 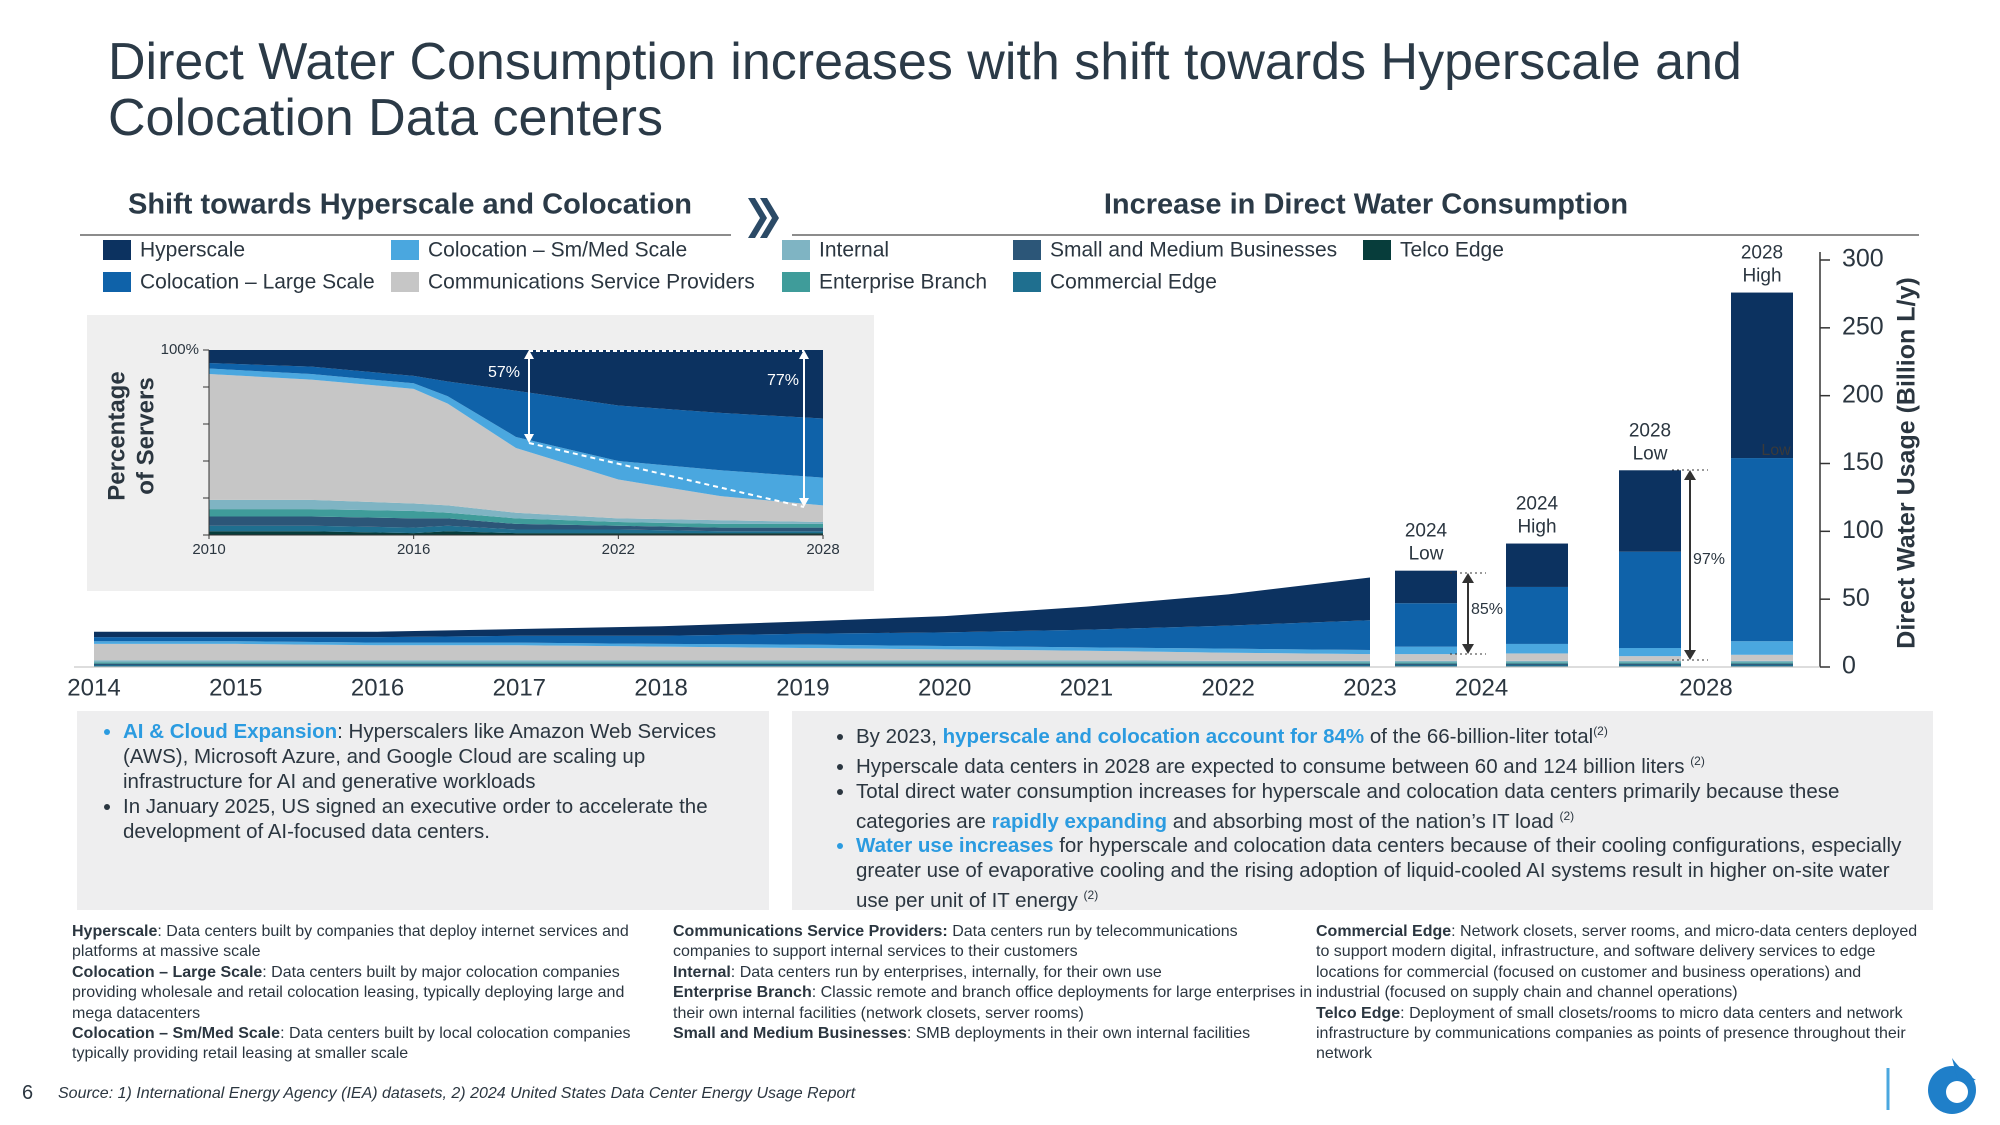 What do you see at coordinates (1426, 554) in the screenshot?
I see `bar-label: Low` at bounding box center [1426, 554].